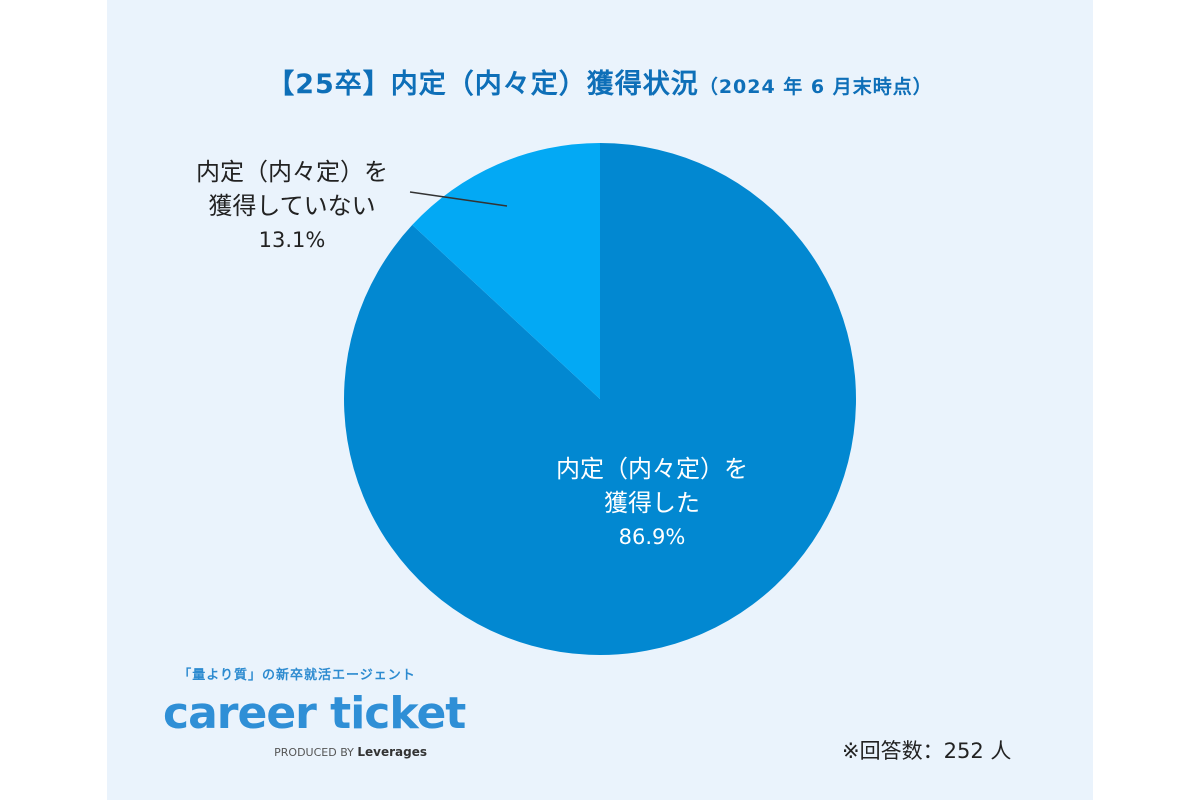  I want to click on slice-label-not-line2: 獲得していない, so click(292, 206).